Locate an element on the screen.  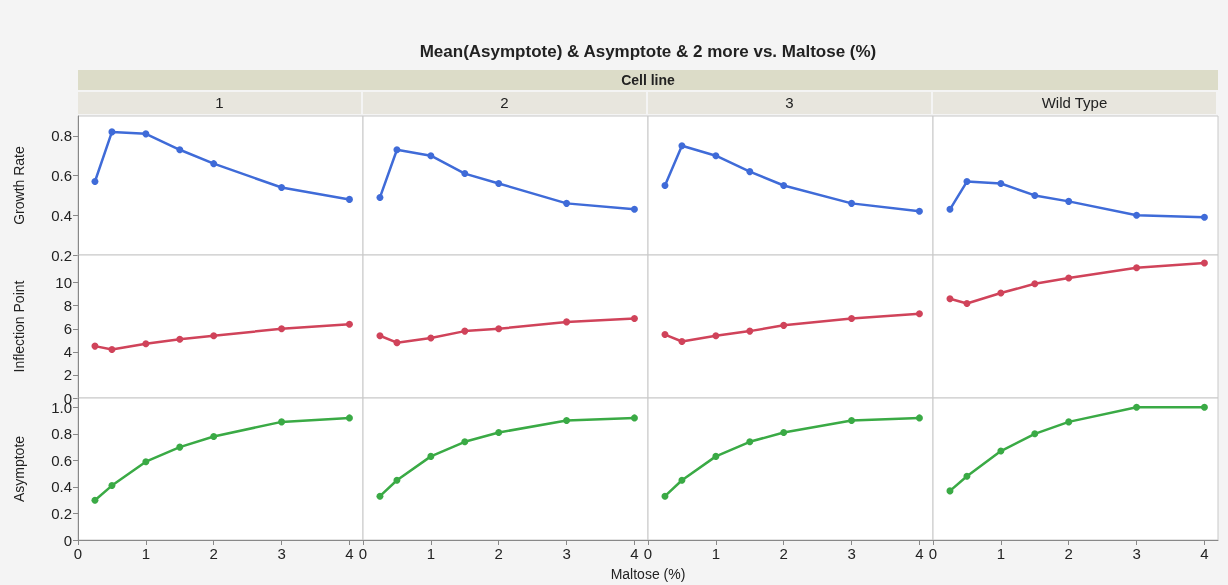
y-tick-label: 0.8 is located at coordinates (61, 434).